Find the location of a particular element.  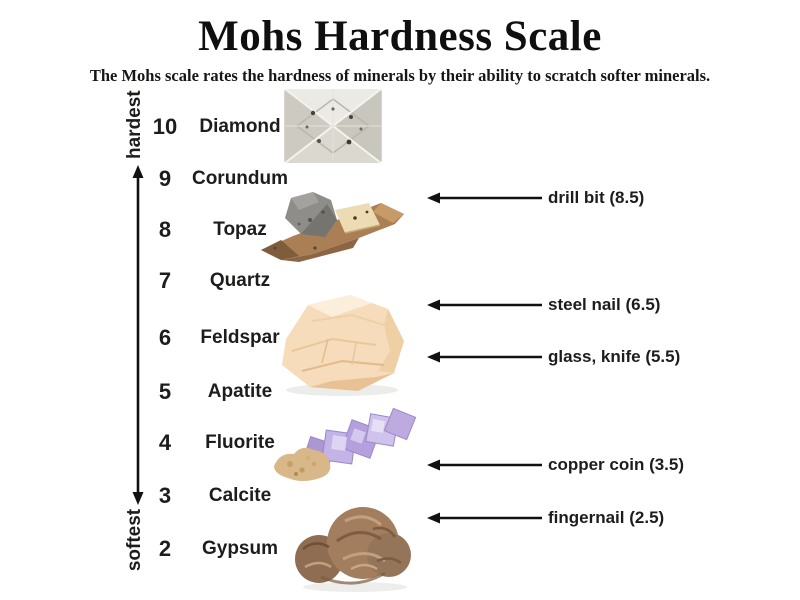

comparison-label: fingernail (2.5) is located at coordinates (606, 517).